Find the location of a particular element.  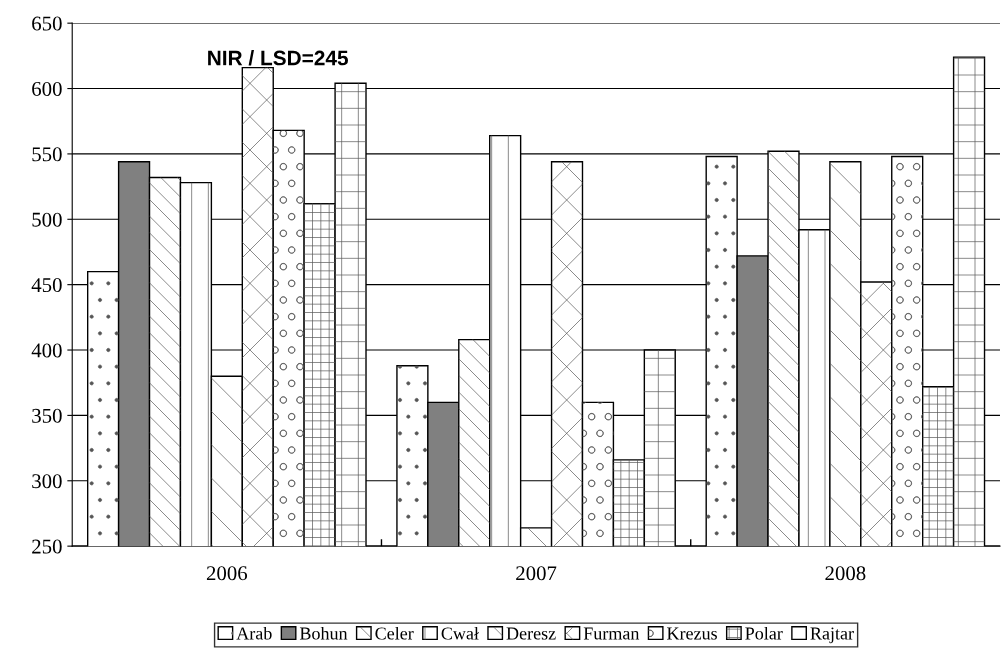

y-tick-label: 400 is located at coordinates (46, 350).